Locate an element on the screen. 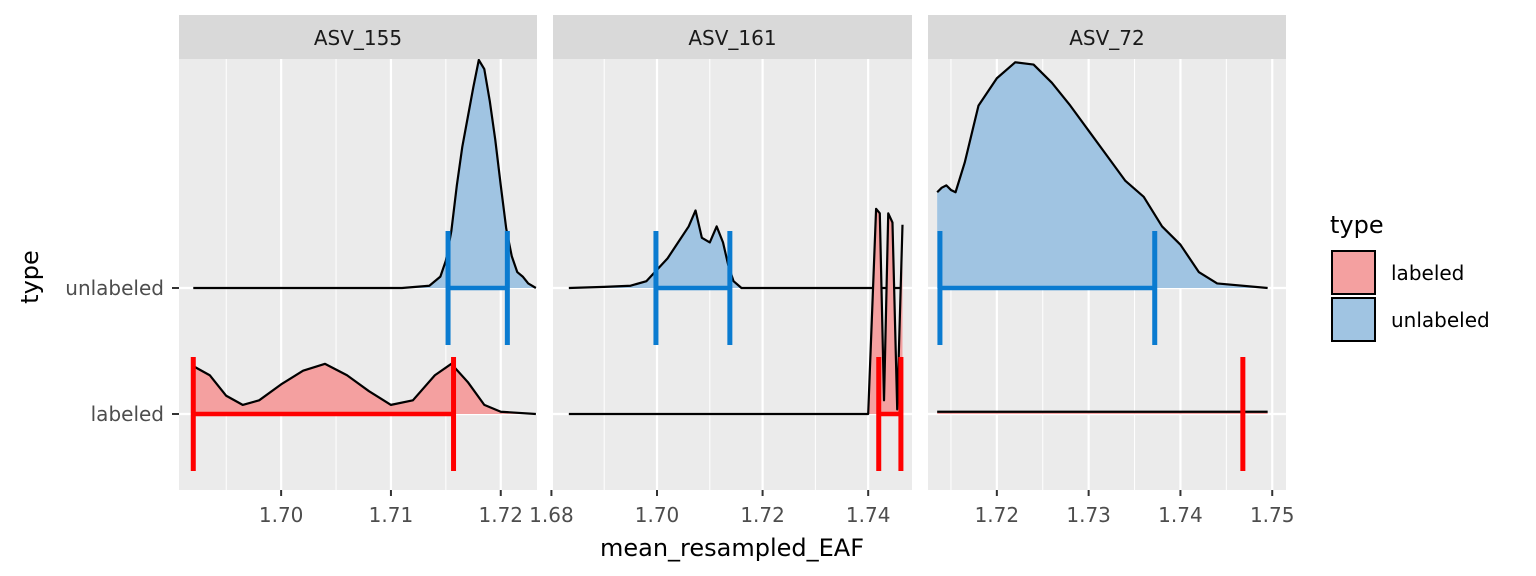  facet-title: ASV_155 is located at coordinates (358, 38).